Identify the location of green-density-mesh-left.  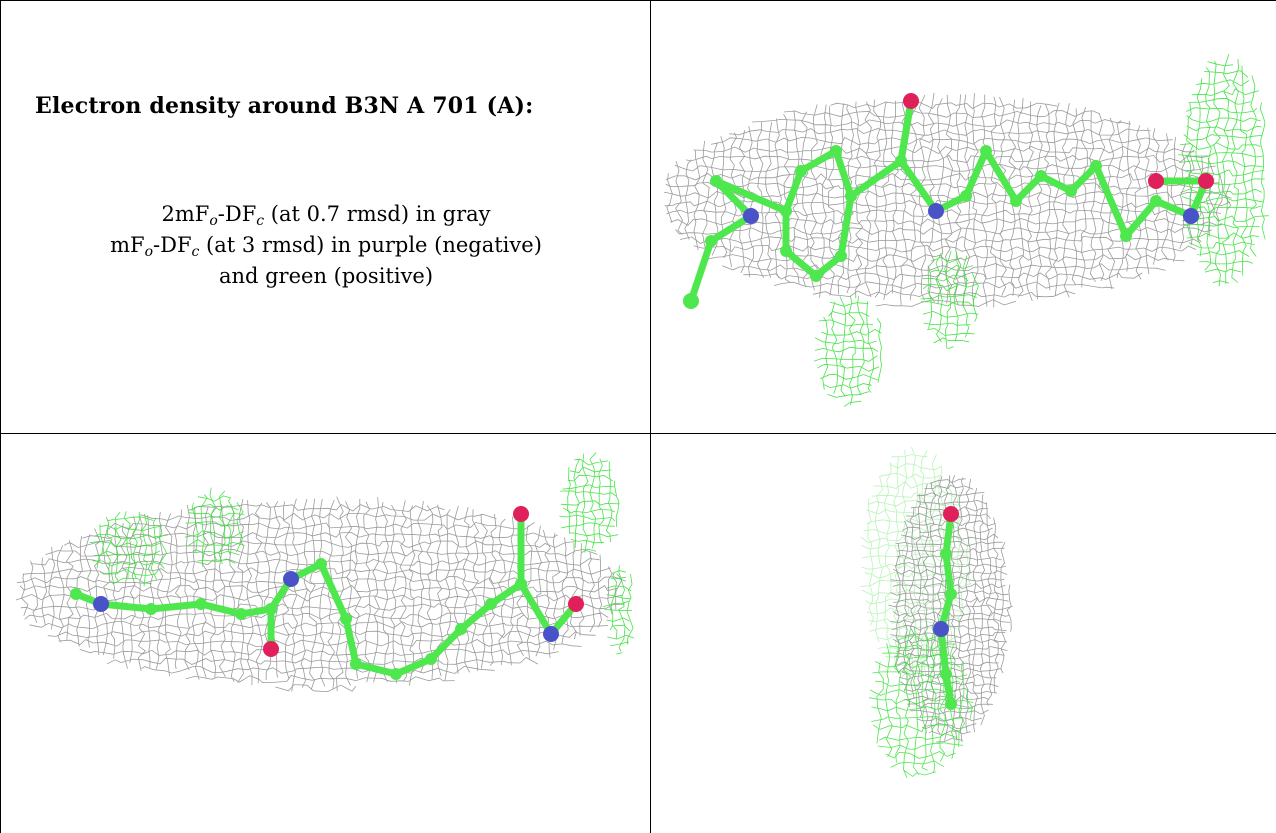
(128, 549).